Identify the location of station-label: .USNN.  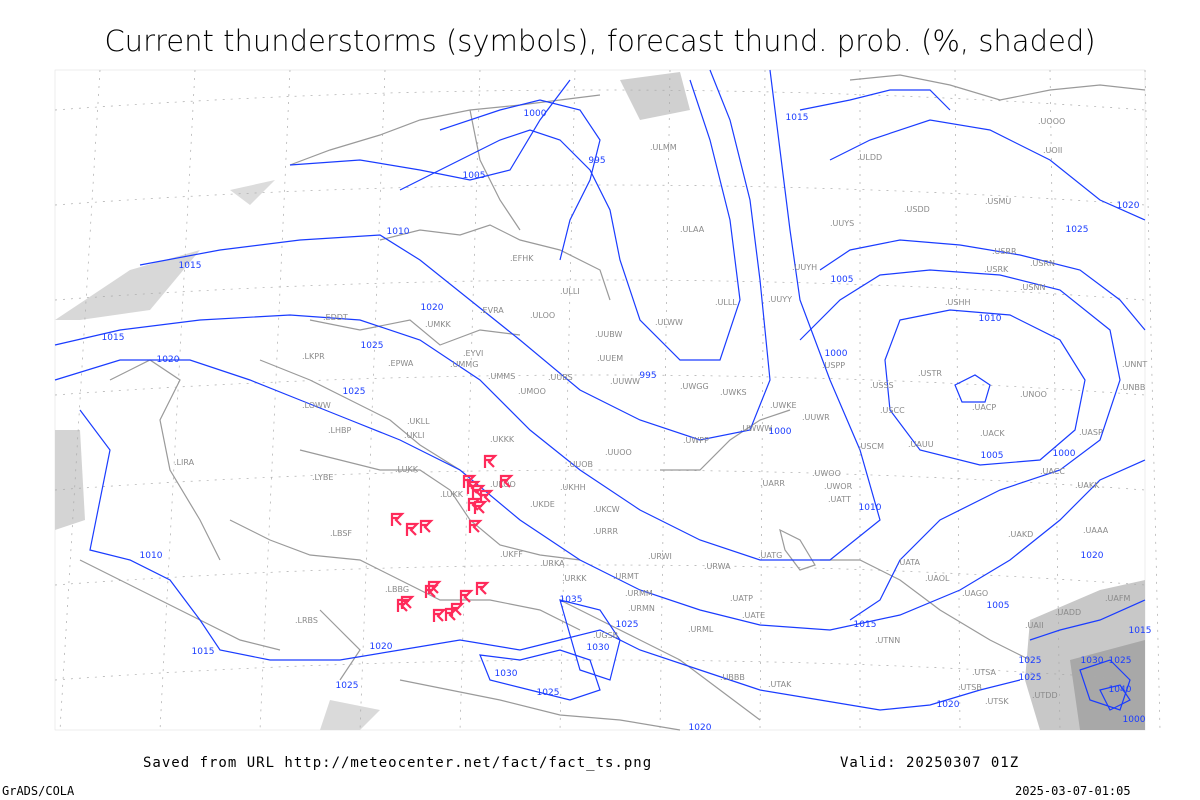
(1032, 287).